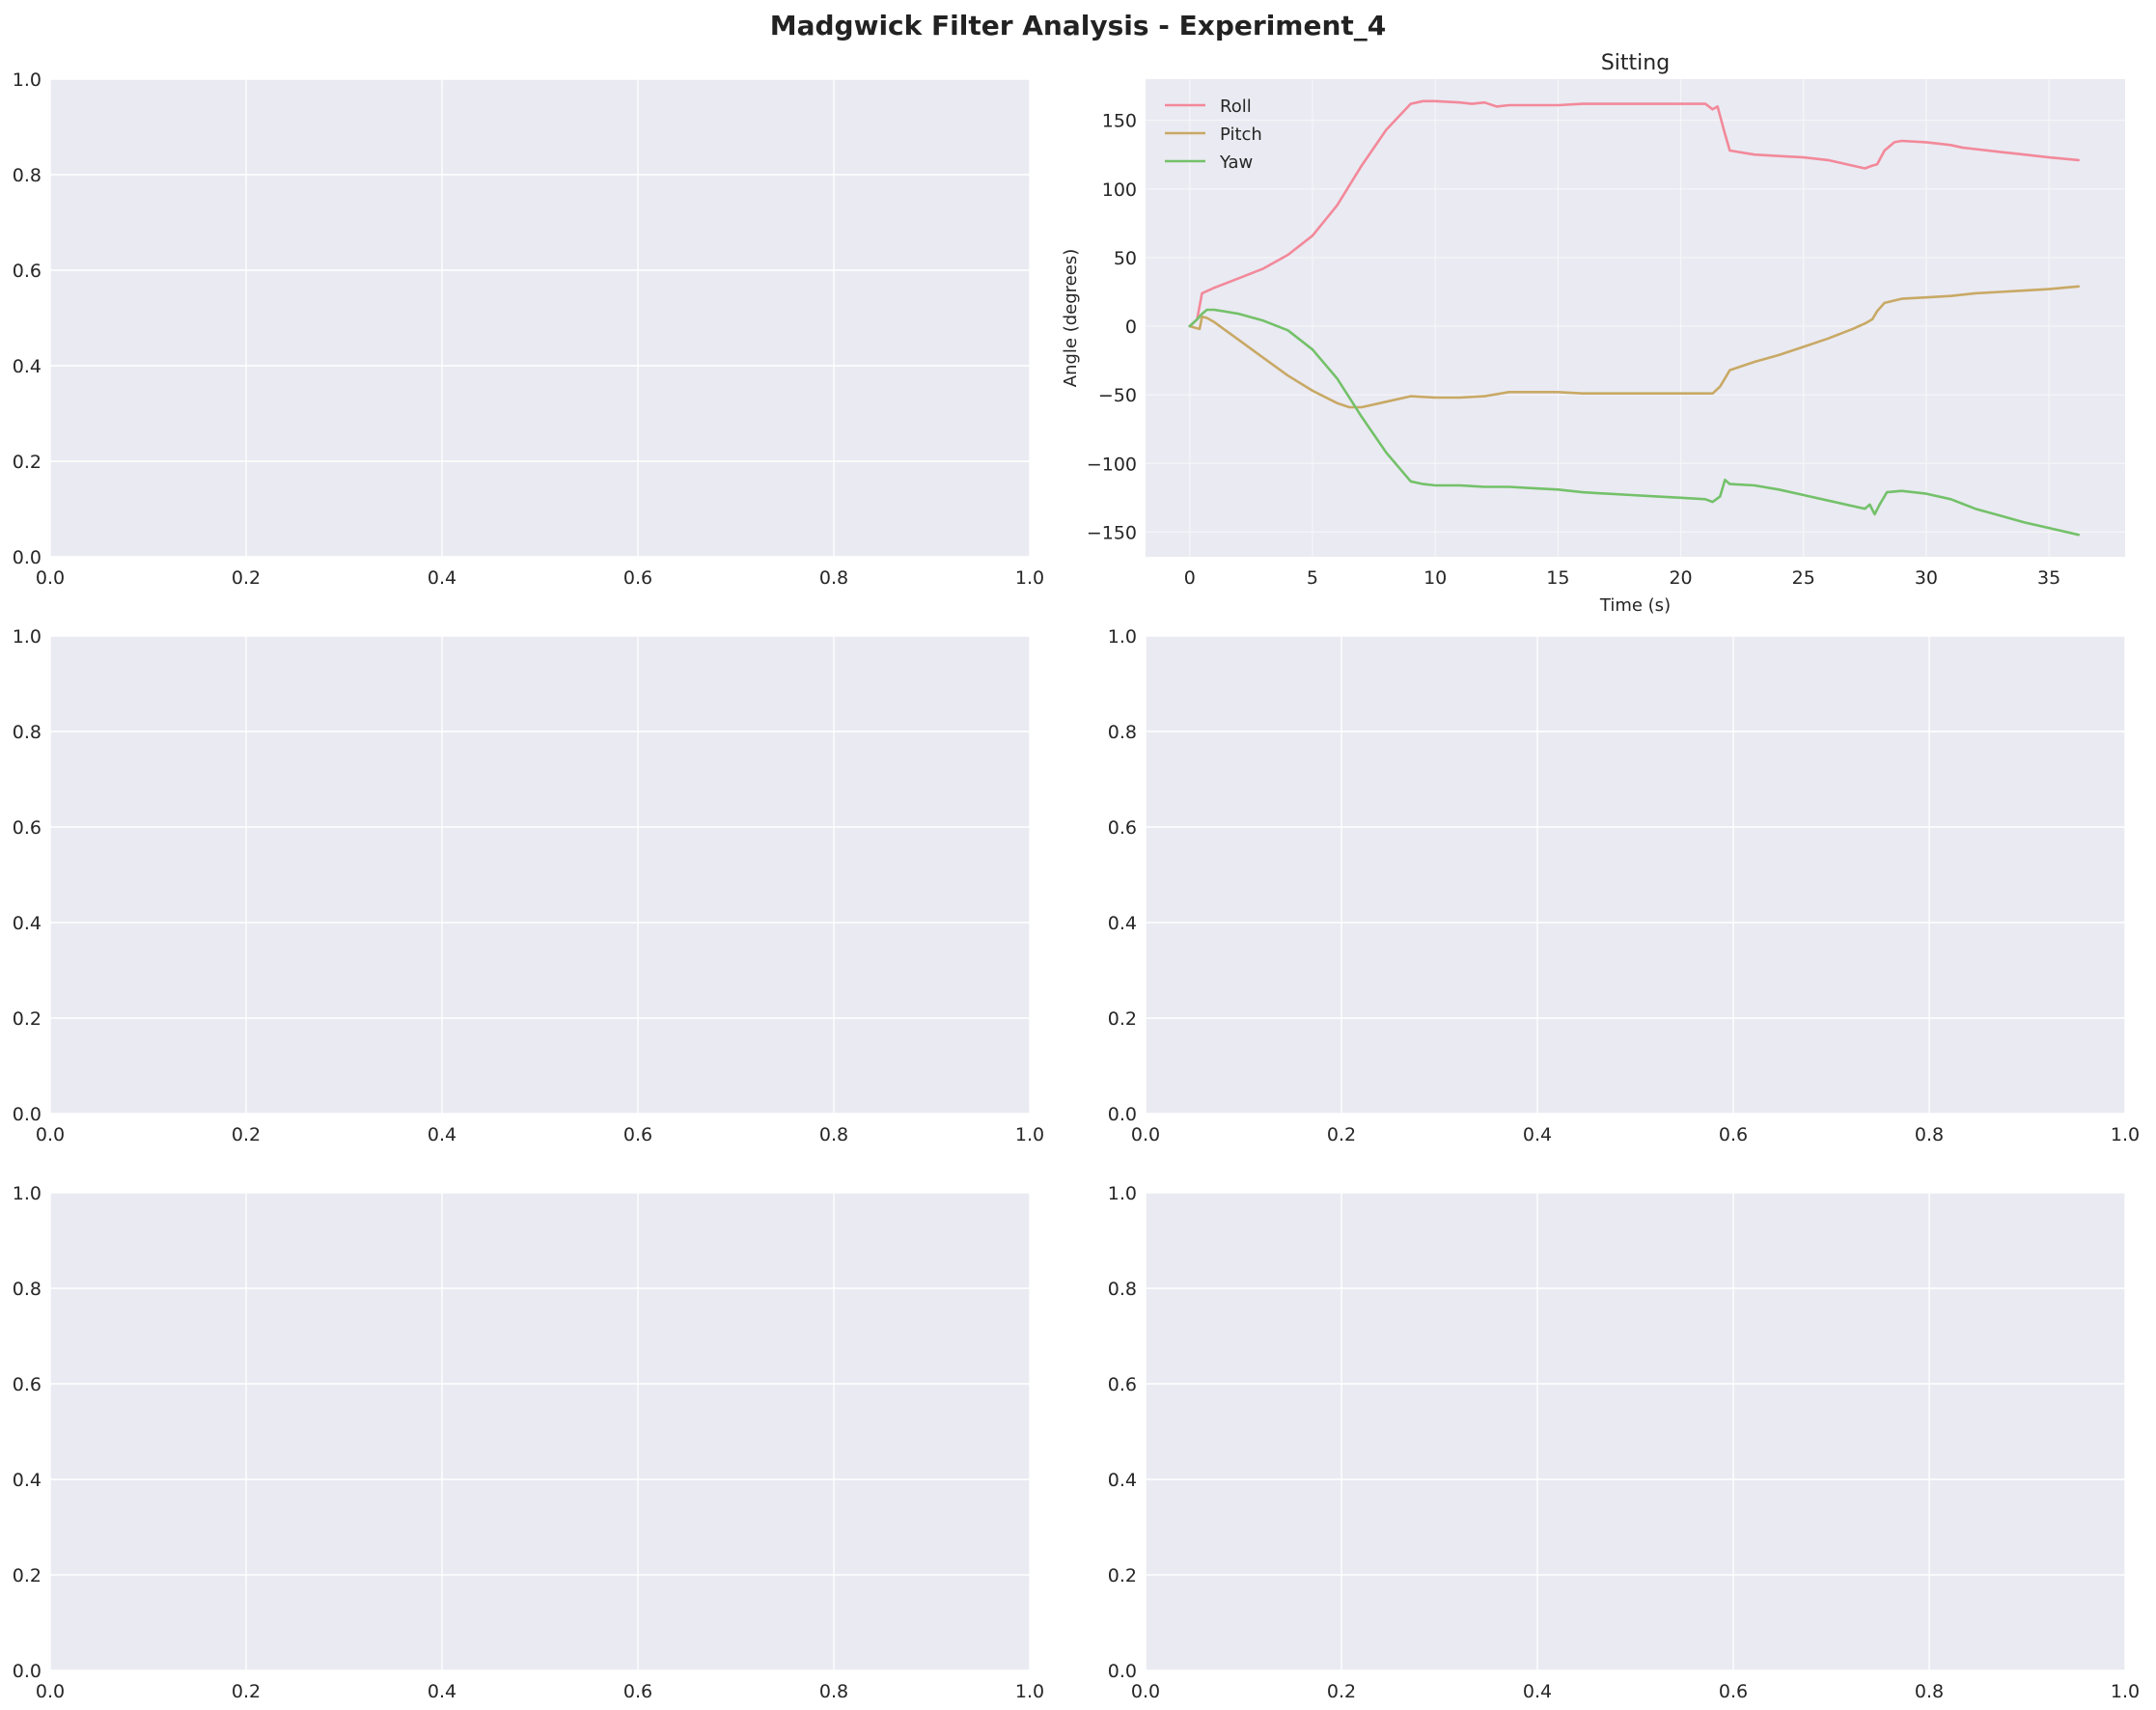 Image resolution: width=2156 pixels, height=1710 pixels. Describe the element at coordinates (1635, 63) in the screenshot. I see `chart-title: Sitting` at that location.